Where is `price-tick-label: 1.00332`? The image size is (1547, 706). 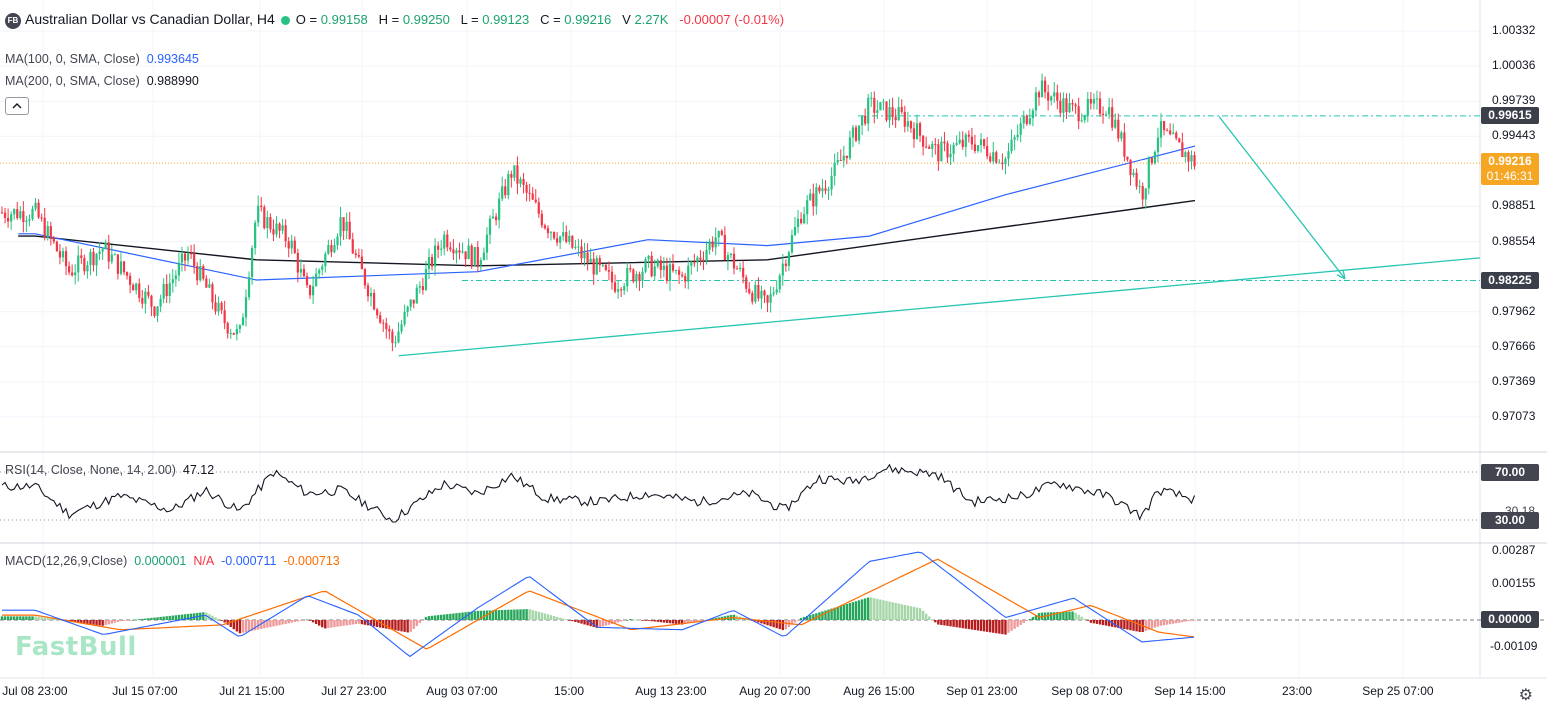
price-tick-label: 1.00332 is located at coordinates (1514, 30).